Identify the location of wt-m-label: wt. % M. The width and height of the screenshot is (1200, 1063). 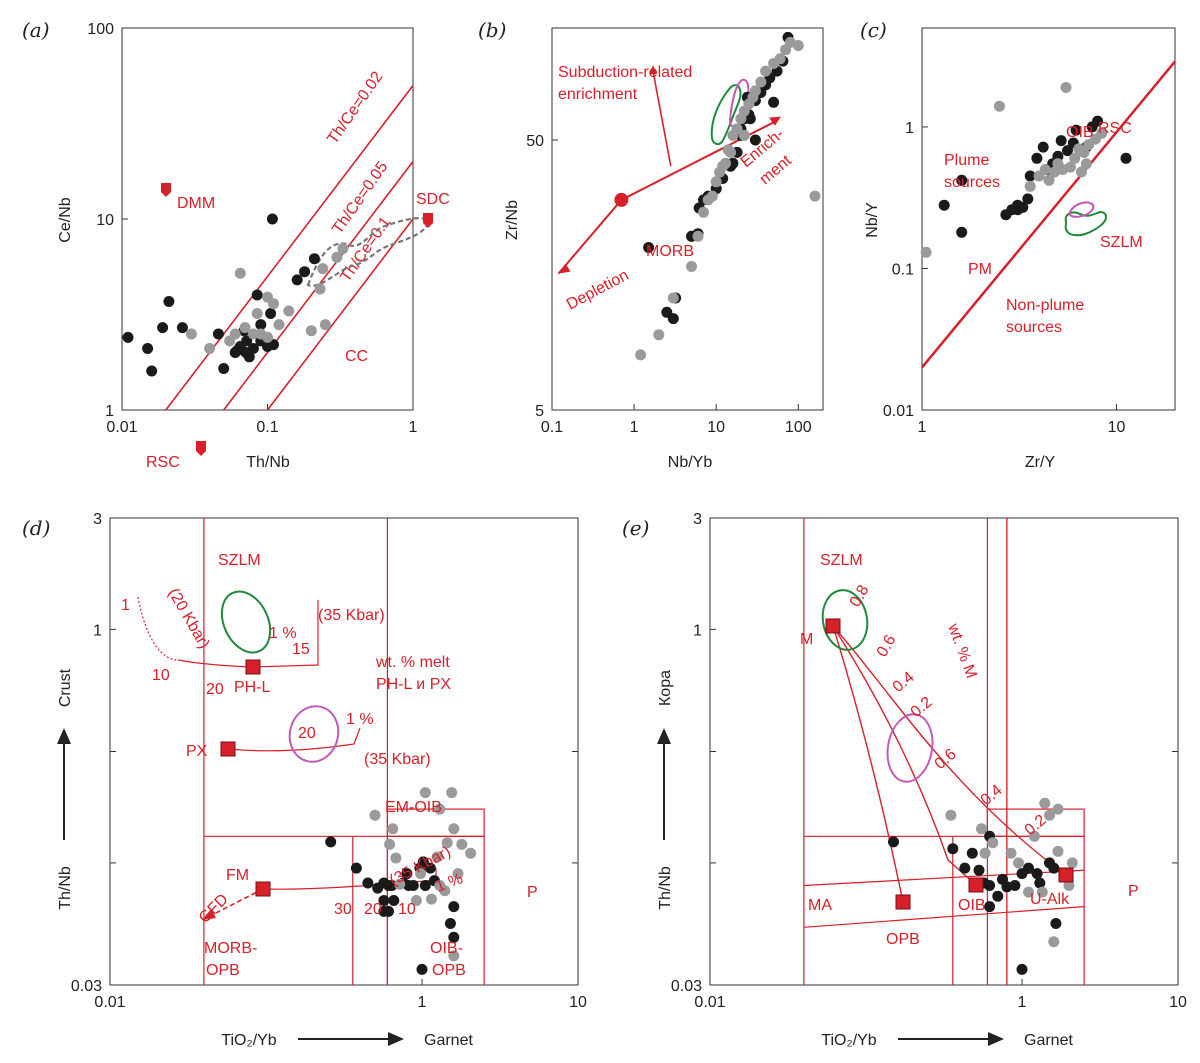
(962, 651).